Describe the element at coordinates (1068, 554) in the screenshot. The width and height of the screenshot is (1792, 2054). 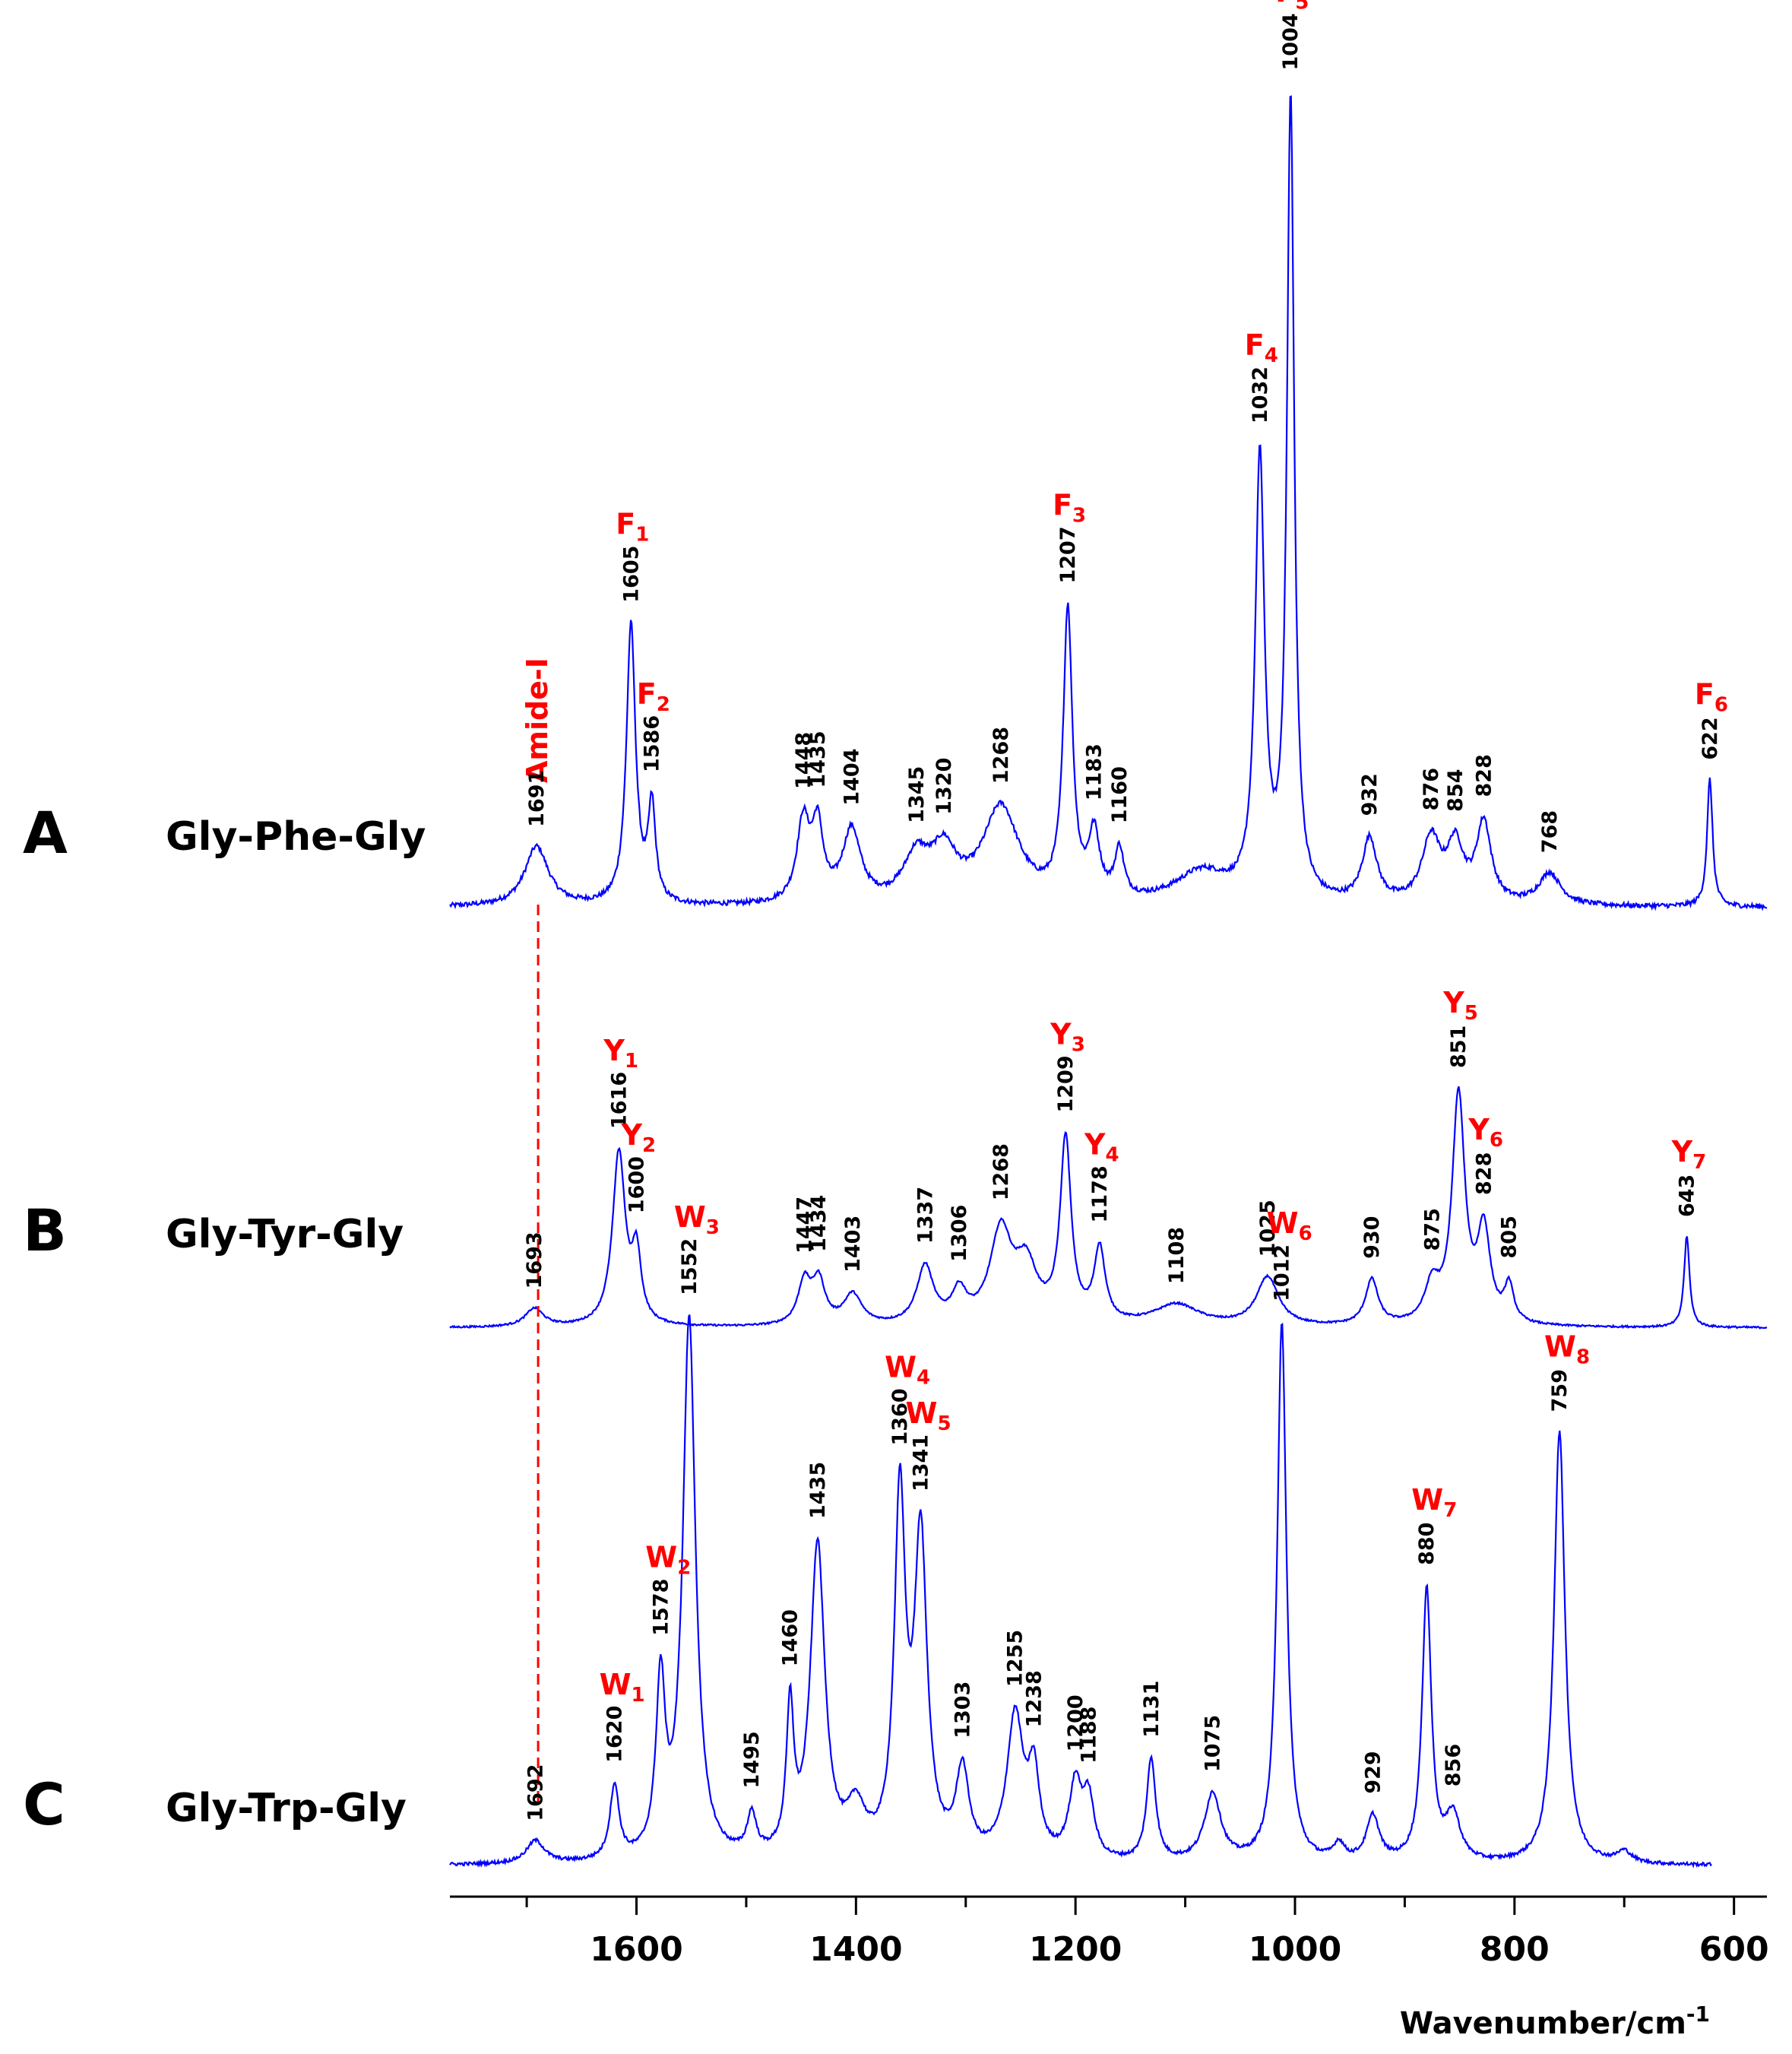
I see `peak-label: 1207` at that location.